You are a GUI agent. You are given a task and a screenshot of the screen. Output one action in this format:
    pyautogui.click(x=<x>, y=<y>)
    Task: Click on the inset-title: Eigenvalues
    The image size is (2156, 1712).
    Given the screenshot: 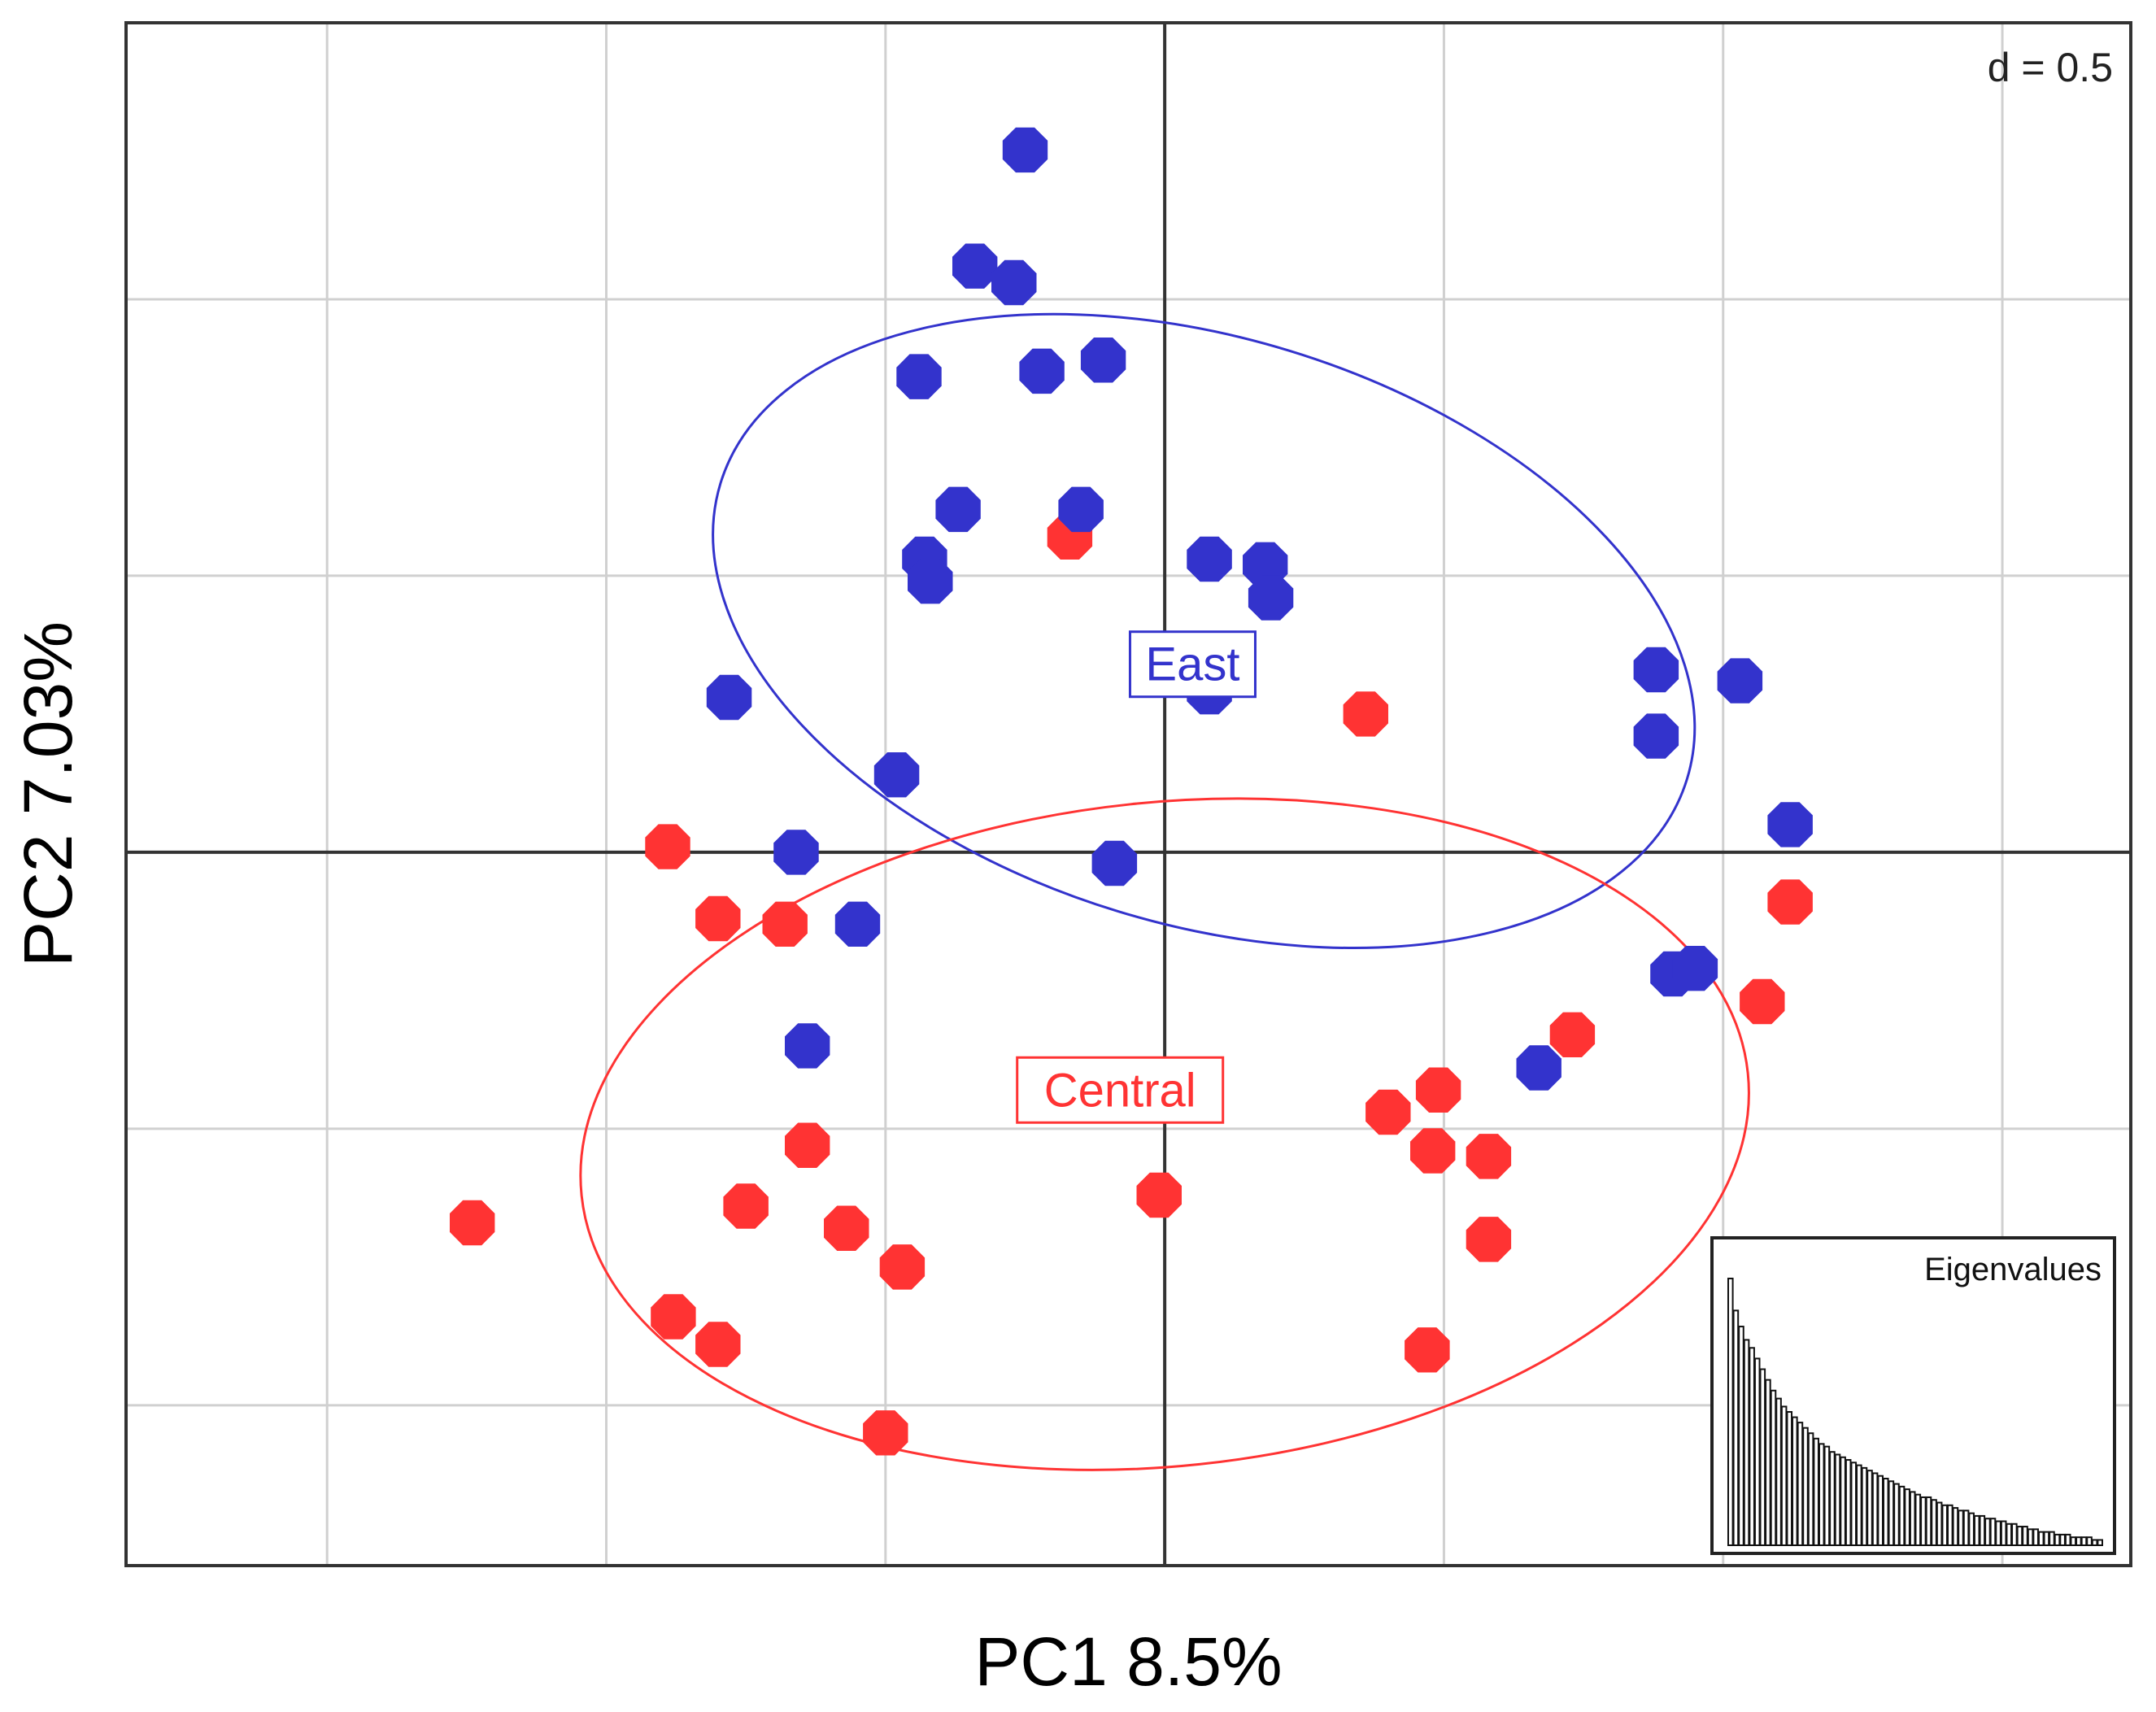 What is the action you would take?
    pyautogui.click(x=2013, y=1269)
    